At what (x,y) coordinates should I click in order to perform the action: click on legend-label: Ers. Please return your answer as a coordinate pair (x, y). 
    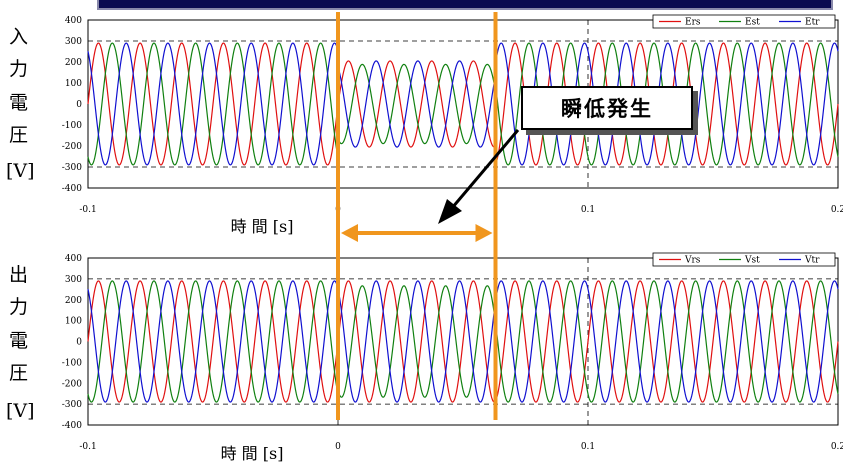
    Looking at the image, I should click on (693, 23).